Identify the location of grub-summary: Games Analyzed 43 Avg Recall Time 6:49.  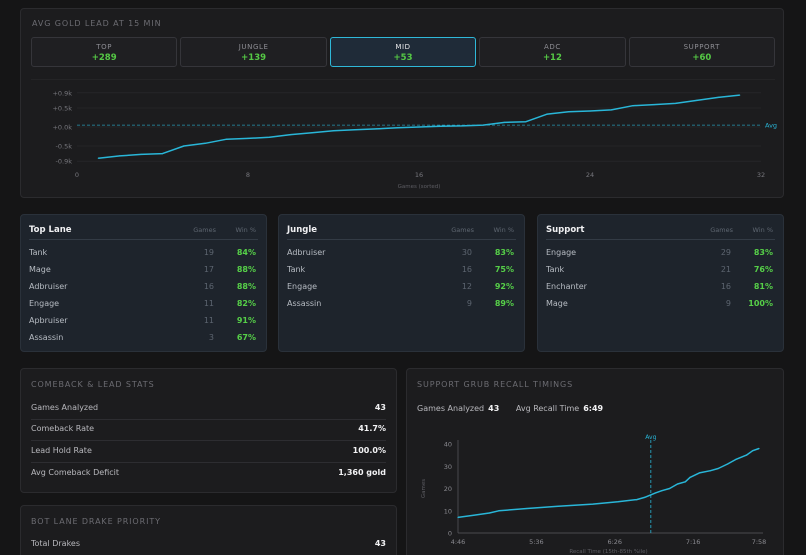
(510, 408).